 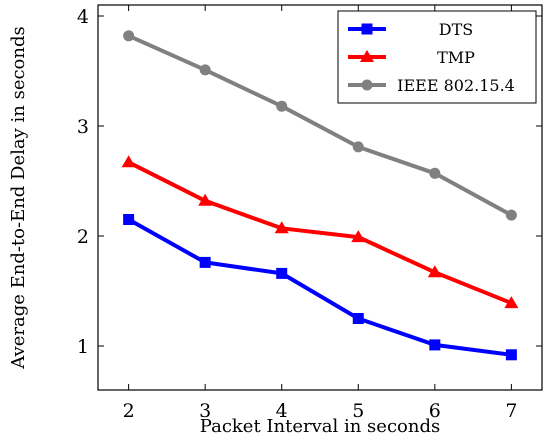 I want to click on legend-label: DTS, so click(x=456, y=29).